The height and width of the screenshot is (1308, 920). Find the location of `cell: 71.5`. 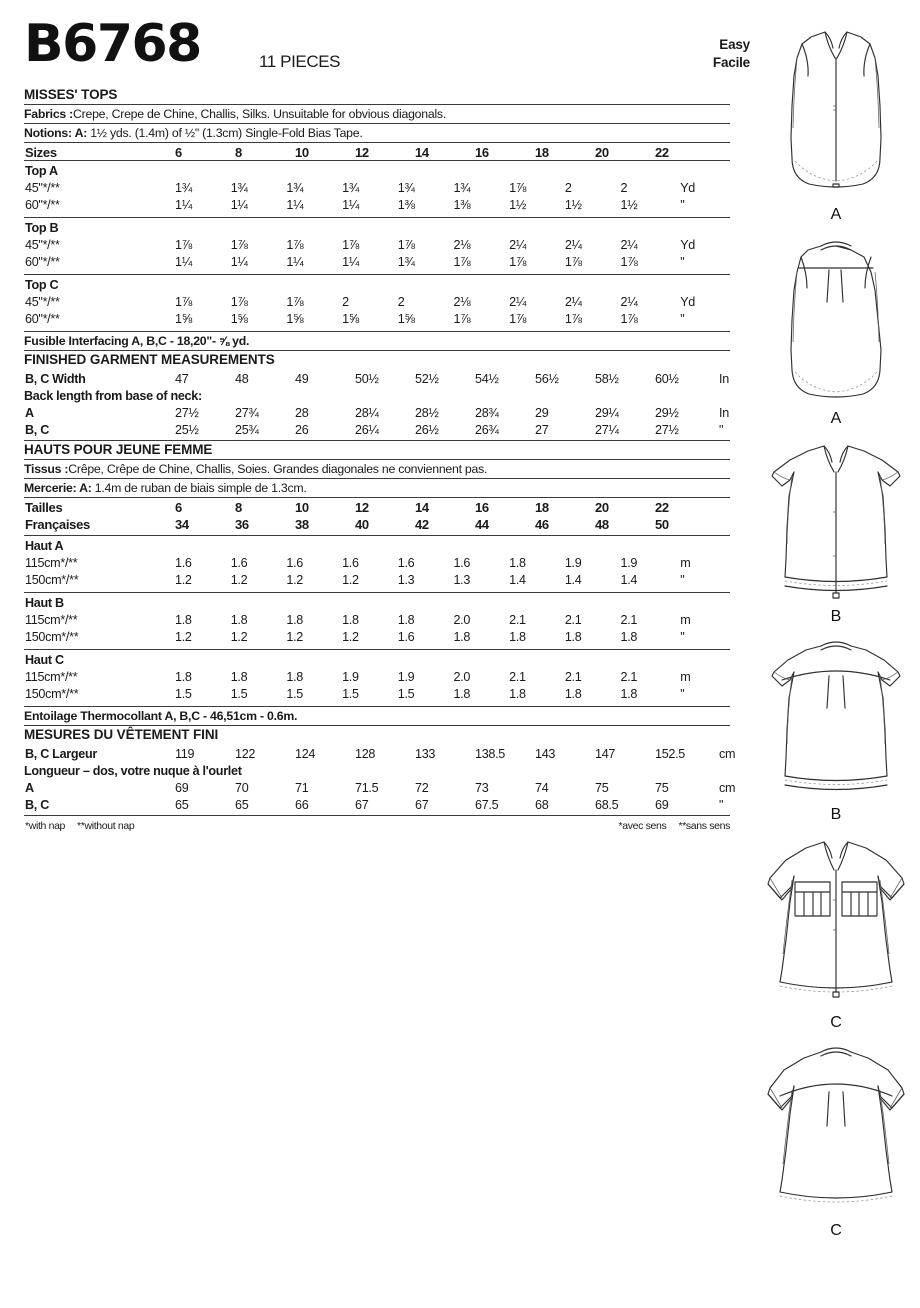

cell: 71.5 is located at coordinates (367, 788).